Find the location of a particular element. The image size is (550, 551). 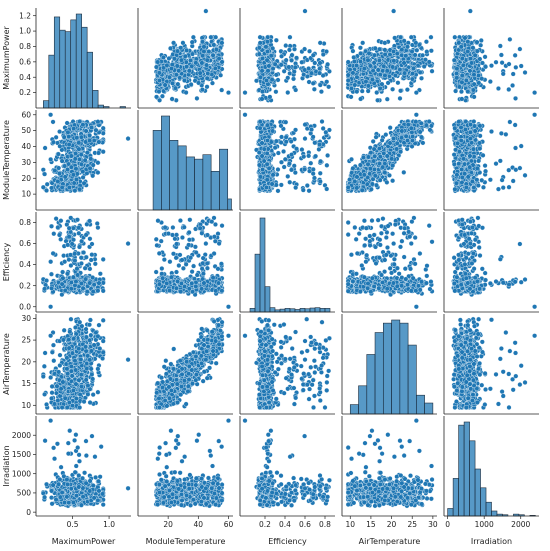

panel-maximum-power-vs-module-temperature is located at coordinates (185, 58).